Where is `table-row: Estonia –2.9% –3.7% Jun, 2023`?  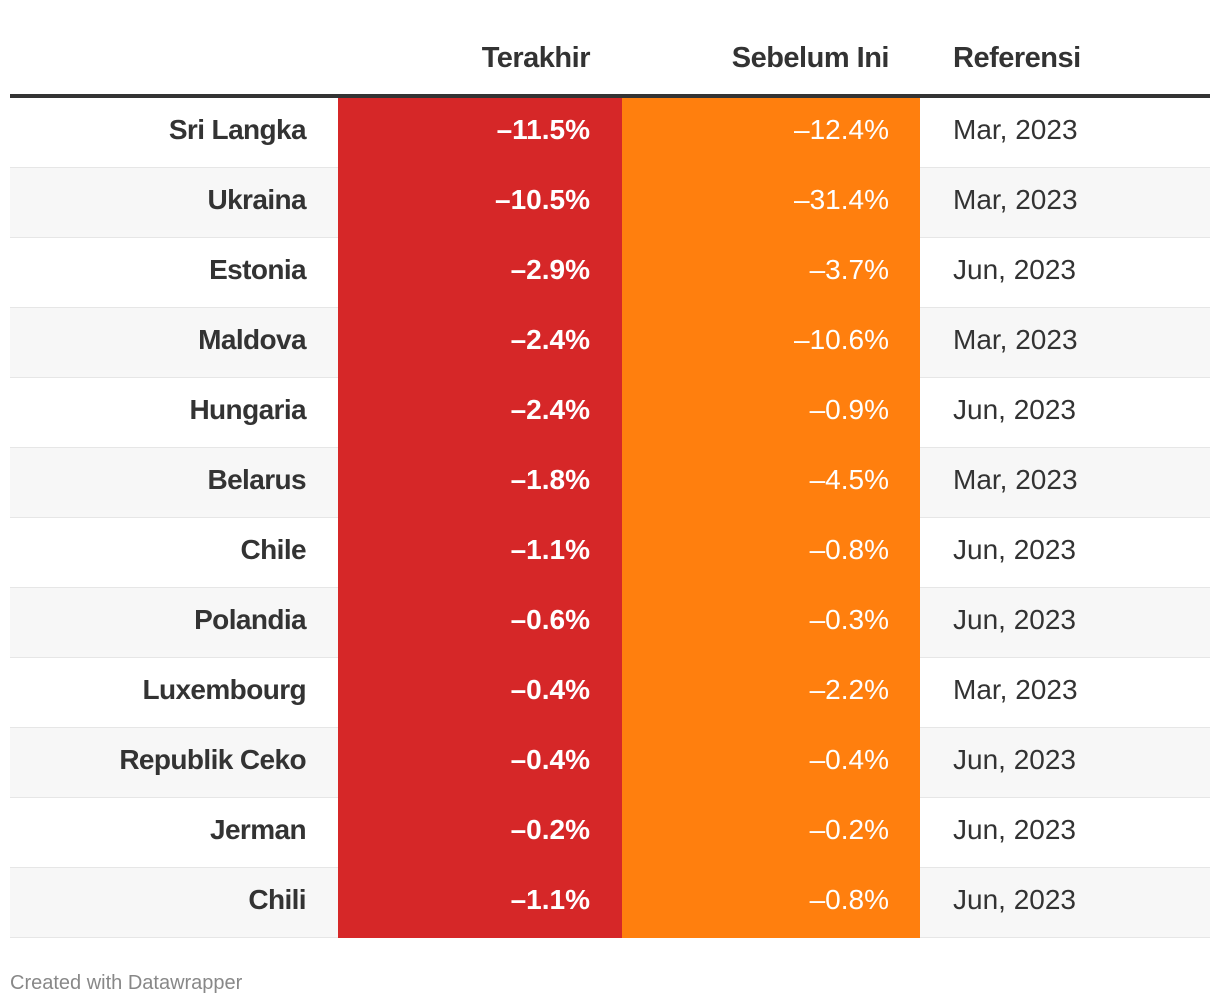
table-row: Estonia –2.9% –3.7% Jun, 2023 is located at coordinates (610, 273).